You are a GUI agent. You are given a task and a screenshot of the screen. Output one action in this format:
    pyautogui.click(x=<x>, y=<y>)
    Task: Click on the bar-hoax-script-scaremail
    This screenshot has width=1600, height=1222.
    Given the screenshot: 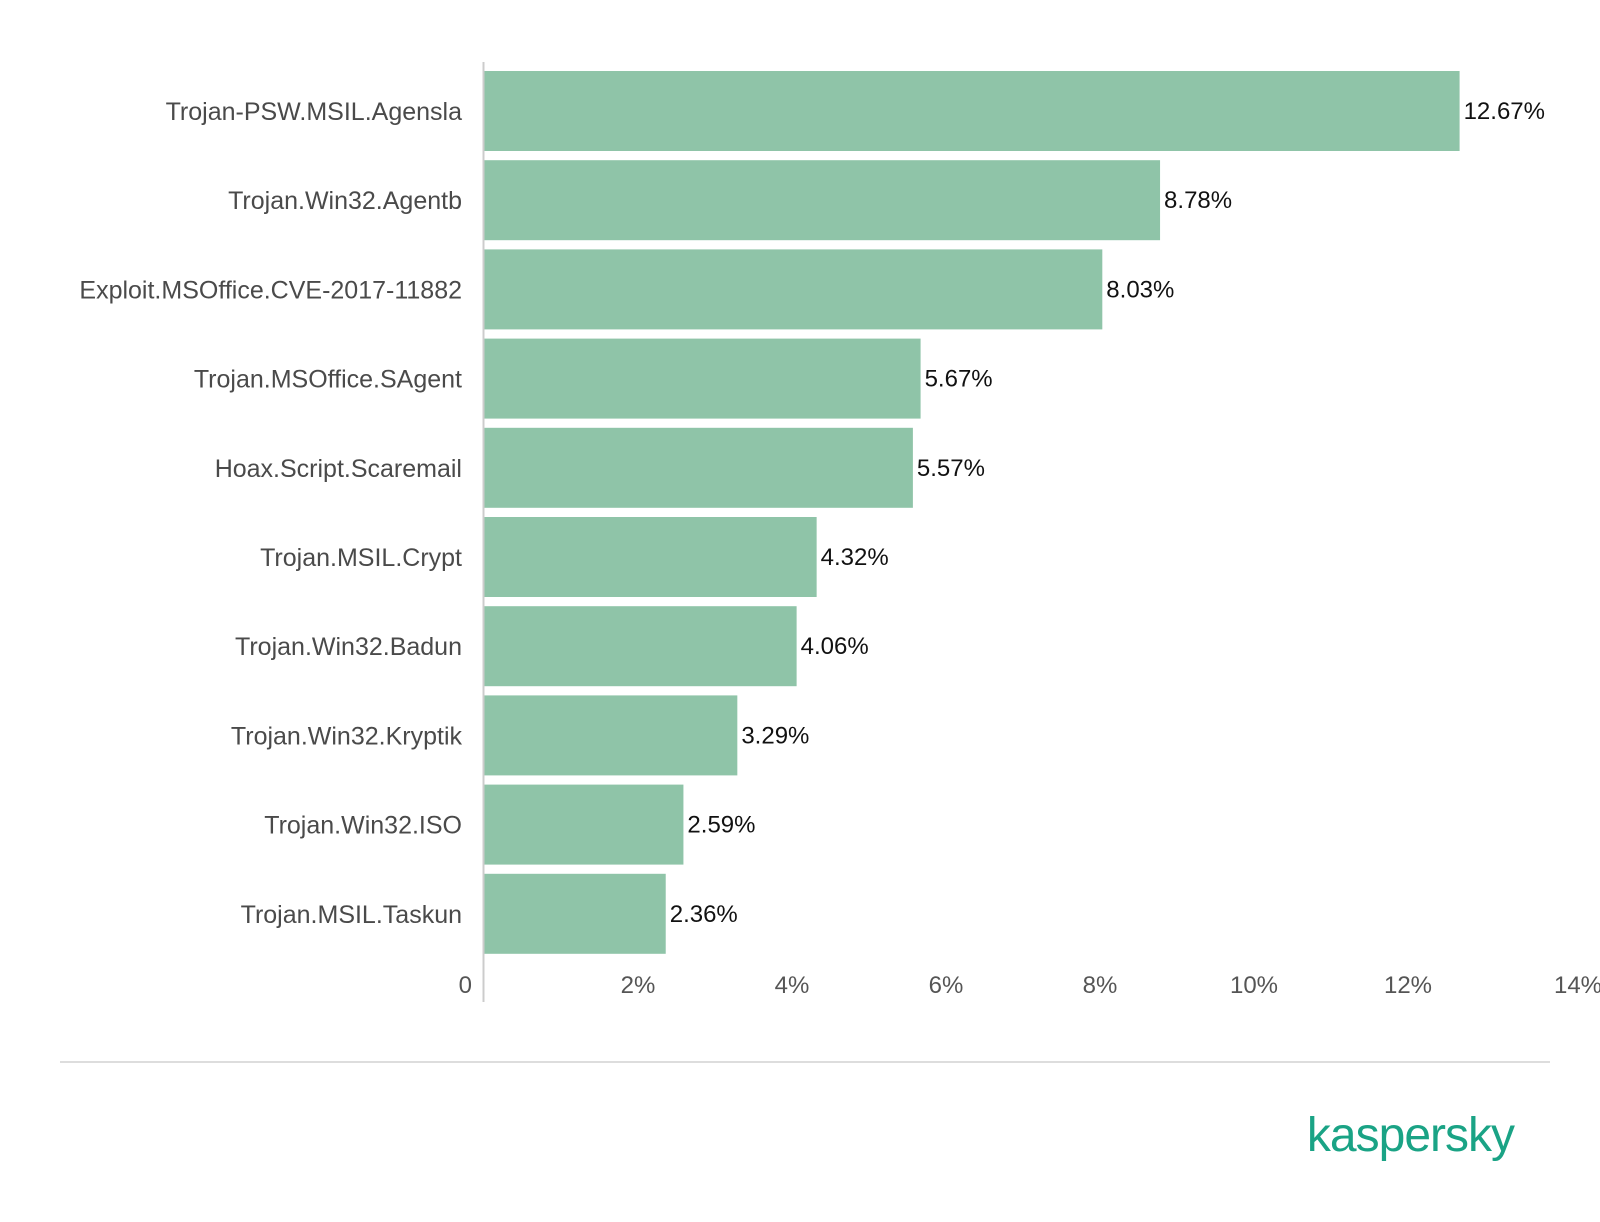 What is the action you would take?
    pyautogui.click(x=698, y=467)
    